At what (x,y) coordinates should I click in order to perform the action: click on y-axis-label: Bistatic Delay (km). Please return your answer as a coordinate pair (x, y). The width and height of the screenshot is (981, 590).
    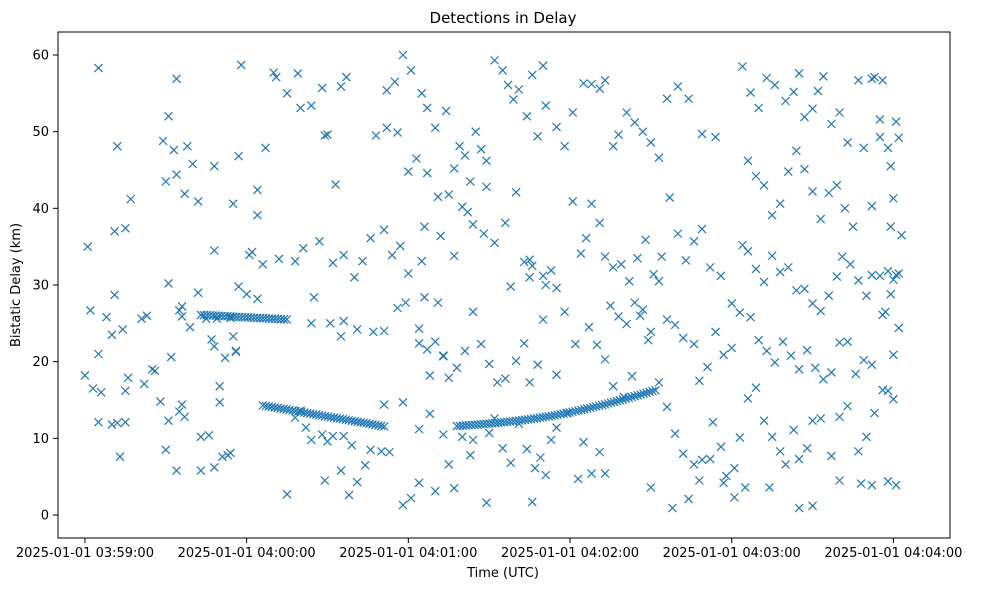
    Looking at the image, I should click on (16, 285).